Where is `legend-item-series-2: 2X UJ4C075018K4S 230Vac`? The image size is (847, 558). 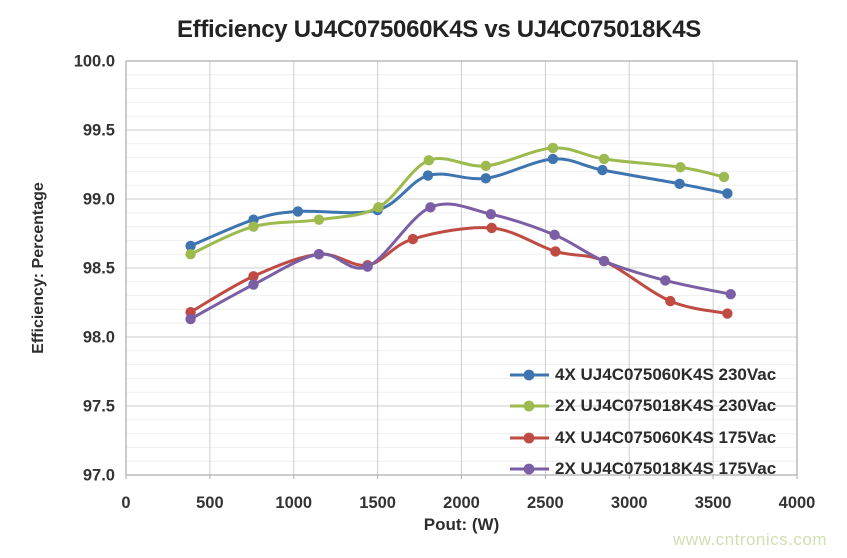 legend-item-series-2: 2X UJ4C075018K4S 230Vac is located at coordinates (642, 407).